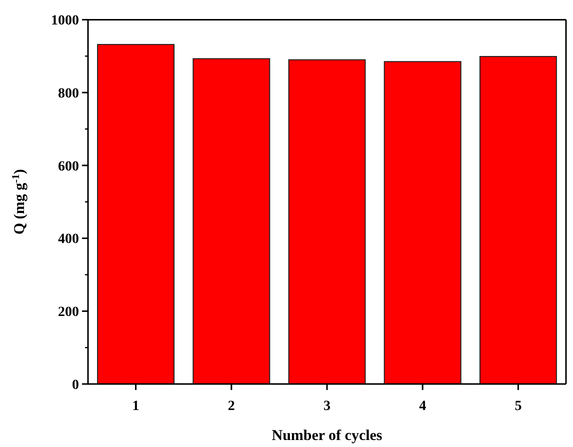  I want to click on y-tick-label: 800, so click(68, 94).